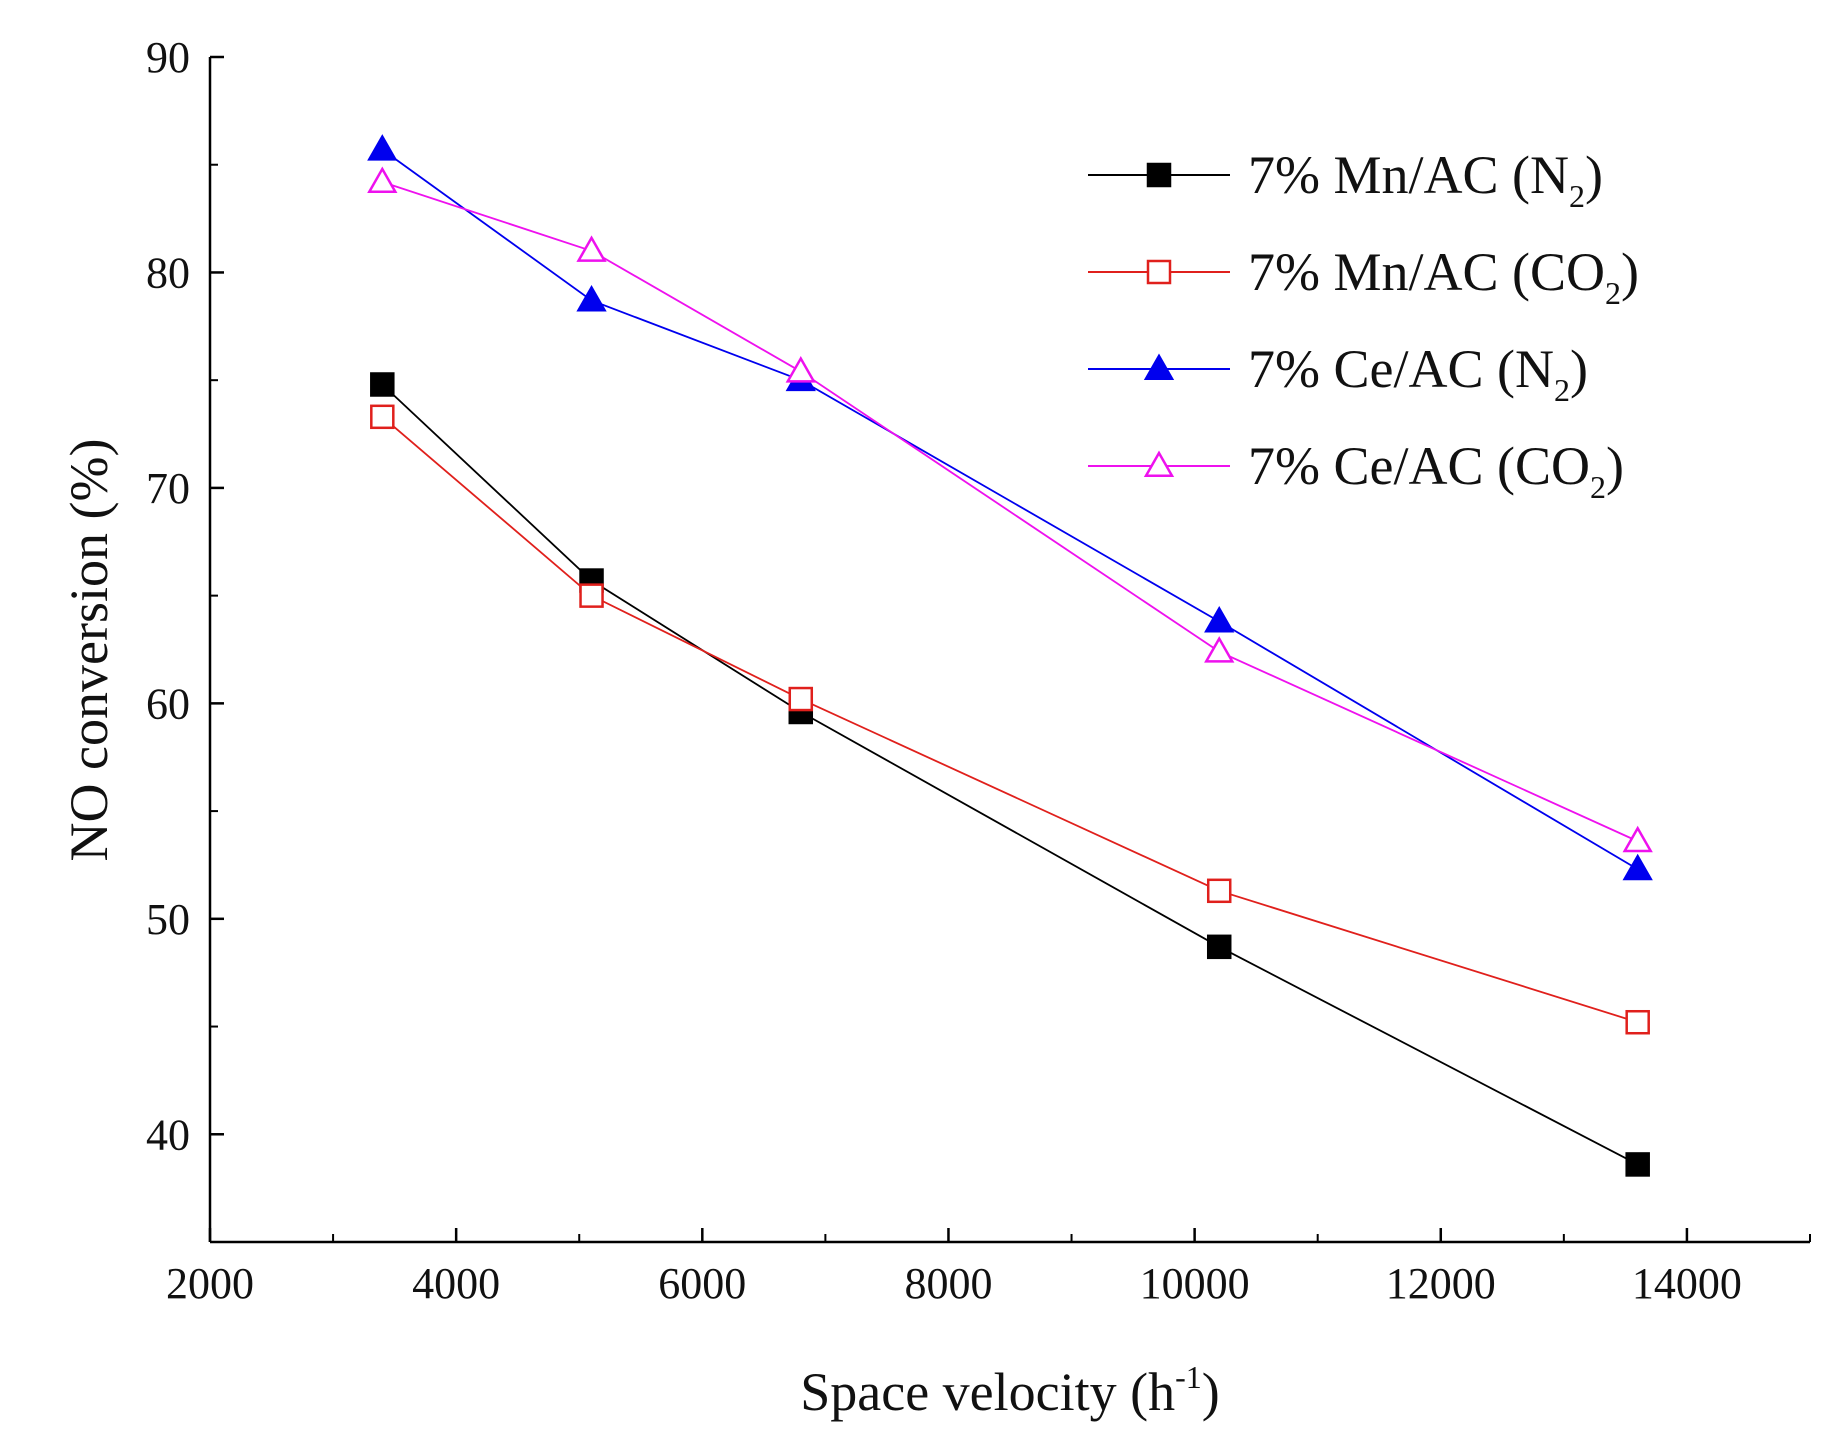 The image size is (1833, 1448). What do you see at coordinates (1443, 276) in the screenshot?
I see `legend-label: 7% Mn/AC (CO2)` at bounding box center [1443, 276].